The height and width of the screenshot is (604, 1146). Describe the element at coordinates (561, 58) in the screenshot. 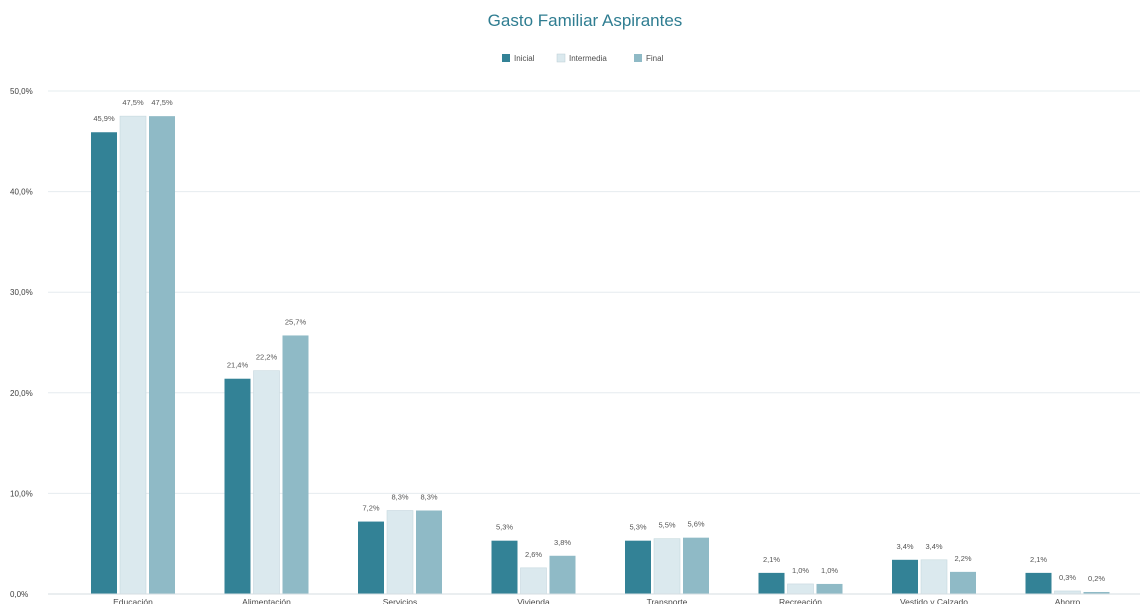

I see `legend-swatch-intermedia` at that location.